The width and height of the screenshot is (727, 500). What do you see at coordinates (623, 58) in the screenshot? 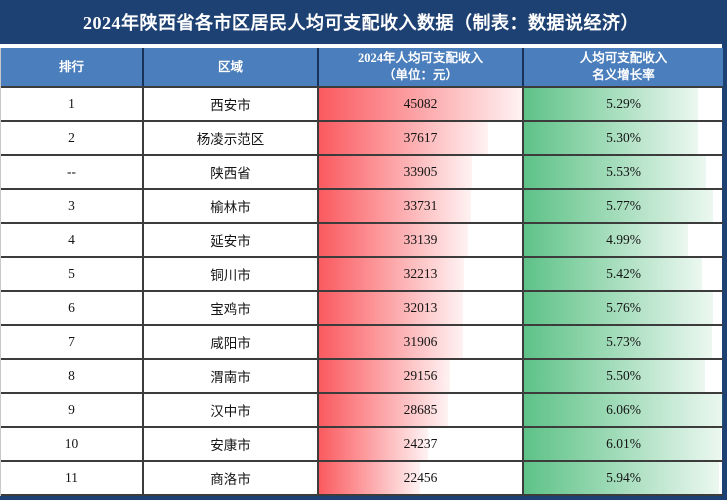
I see `header-label-growth-line1: 人均可支配收入` at bounding box center [623, 58].